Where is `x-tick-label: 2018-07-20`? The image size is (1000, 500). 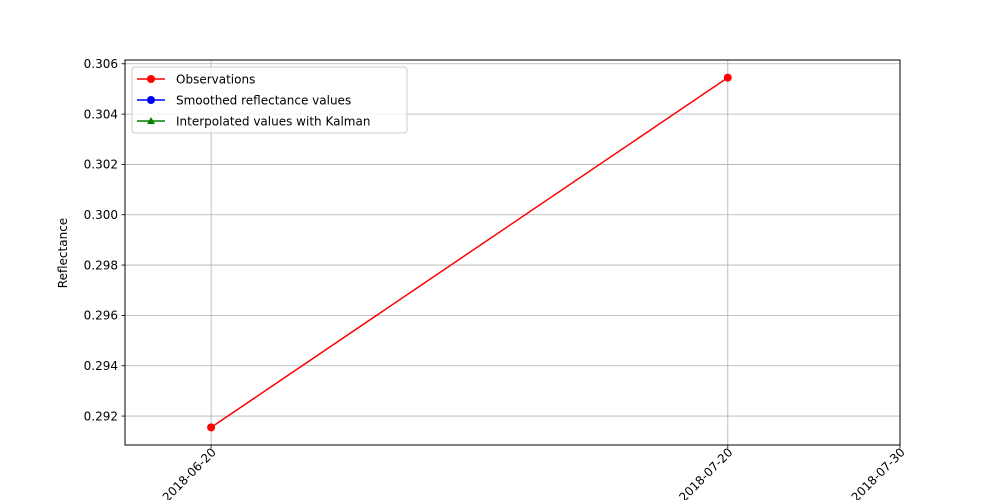
x-tick-label: 2018-07-20 is located at coordinates (705, 472).